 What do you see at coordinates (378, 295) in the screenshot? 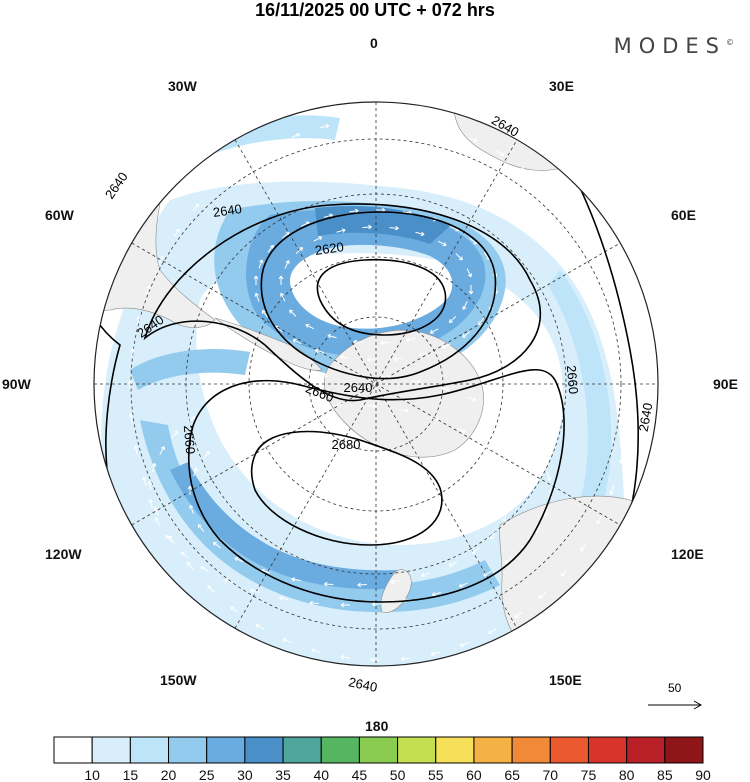
I see `contour-2640-inner` at bounding box center [378, 295].